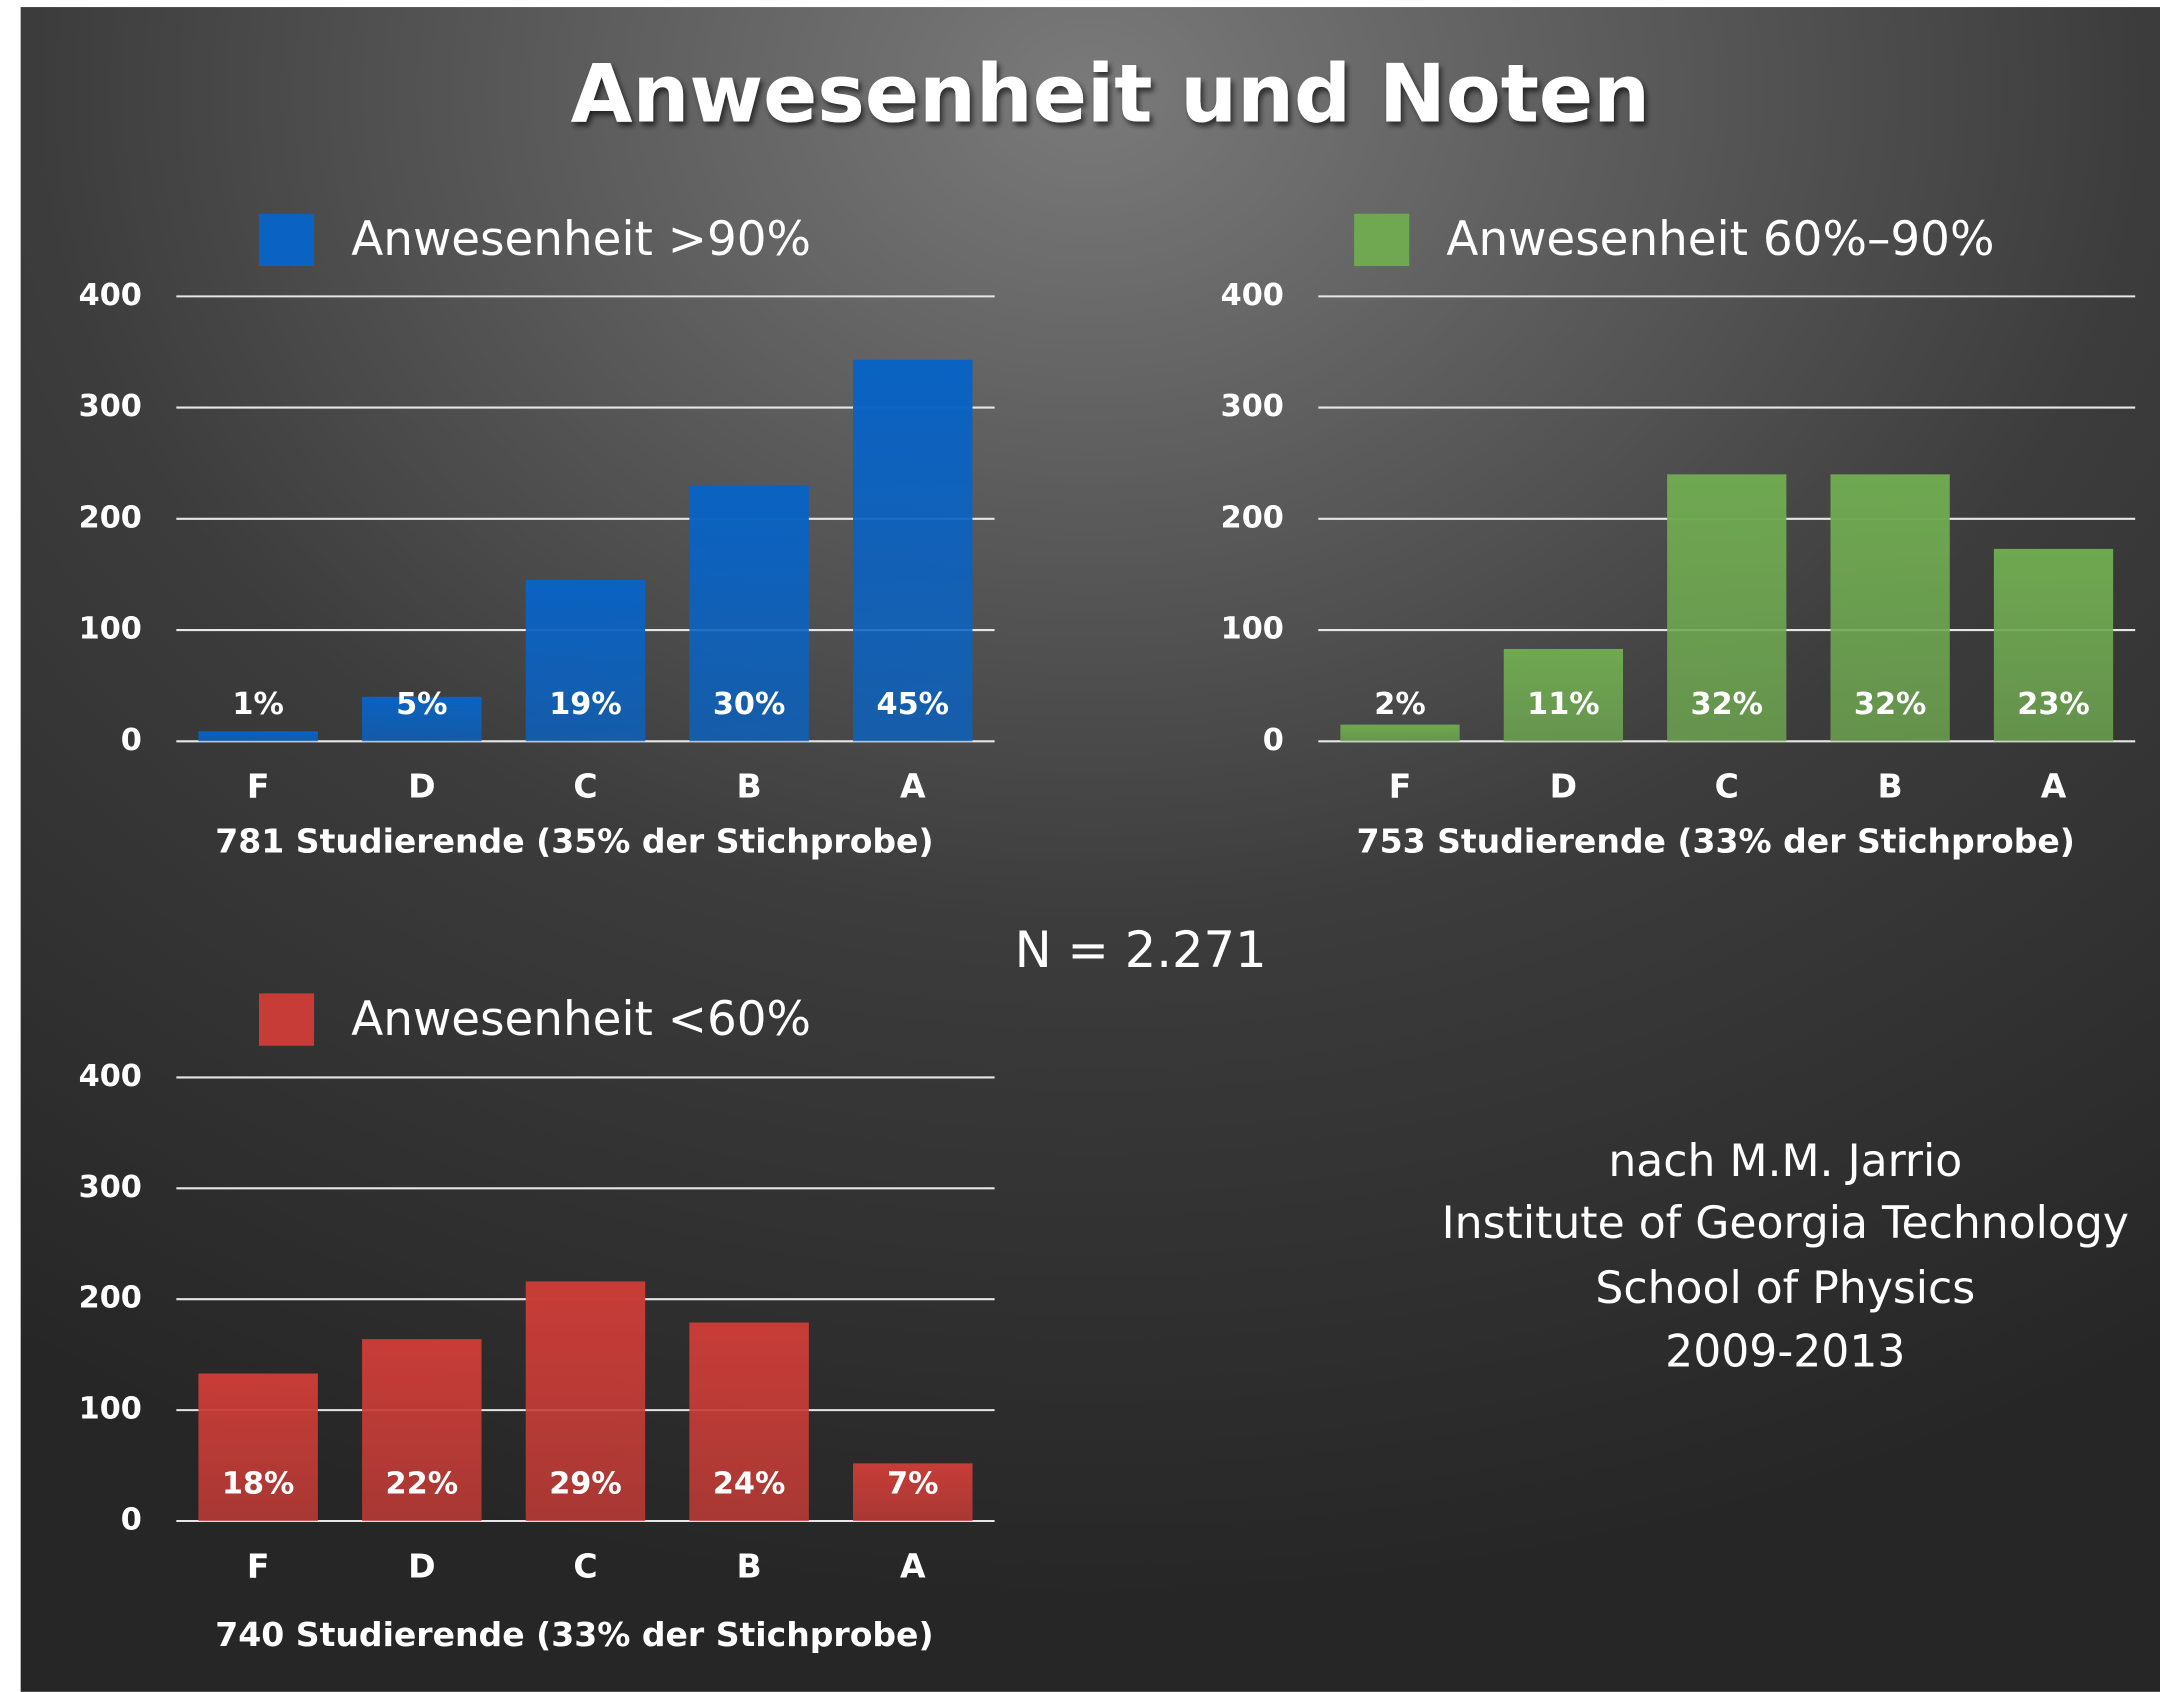  What do you see at coordinates (585, 1484) in the screenshot?
I see `bar-label: 29%` at bounding box center [585, 1484].